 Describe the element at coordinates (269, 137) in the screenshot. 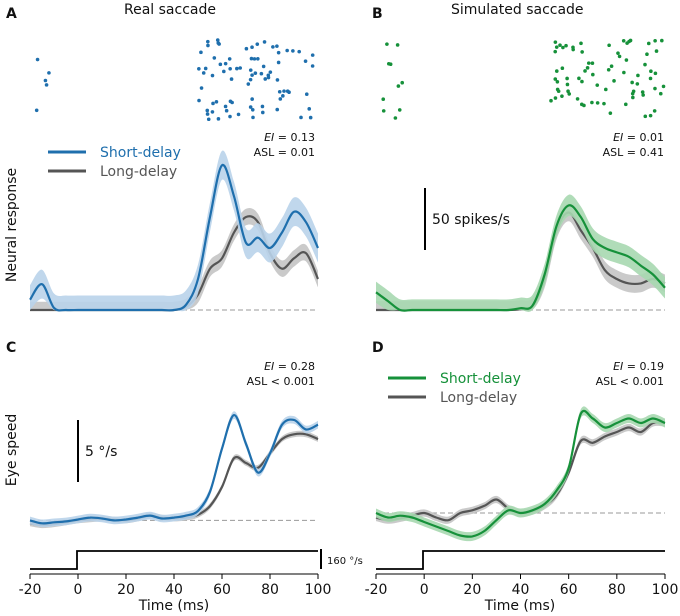

I see `ei-label: EI` at that location.